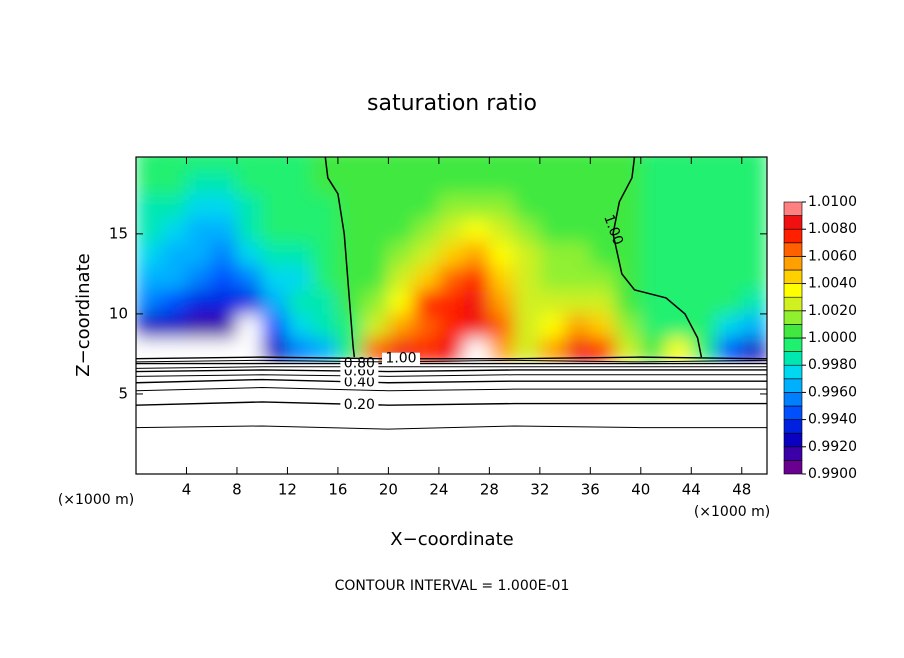  Describe the element at coordinates (832, 420) in the screenshot. I see `colorbar-tick-label: 0.9940` at that location.